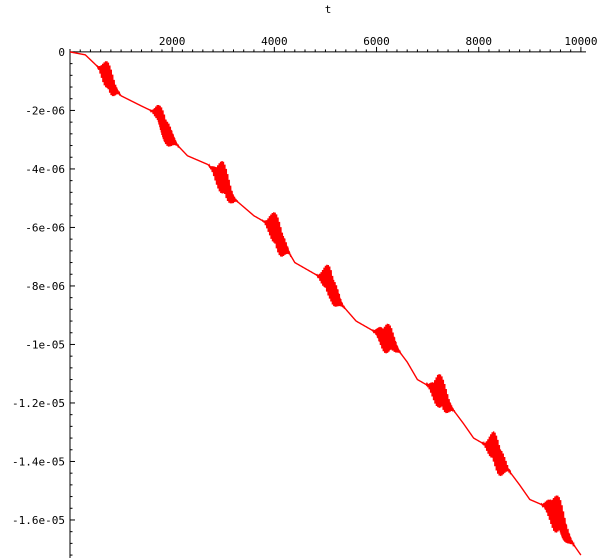  I want to click on y-tick-label: -1.4e-05, so click(38, 461).